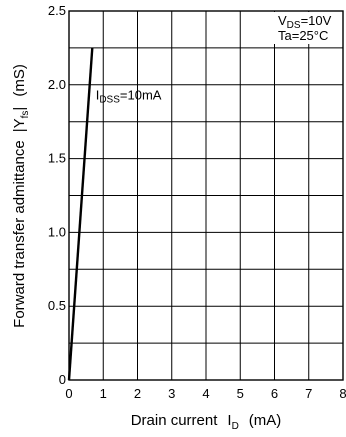 This screenshot has width=346, height=437. What do you see at coordinates (137, 393) in the screenshot?
I see `x-tick-label: 2` at bounding box center [137, 393].